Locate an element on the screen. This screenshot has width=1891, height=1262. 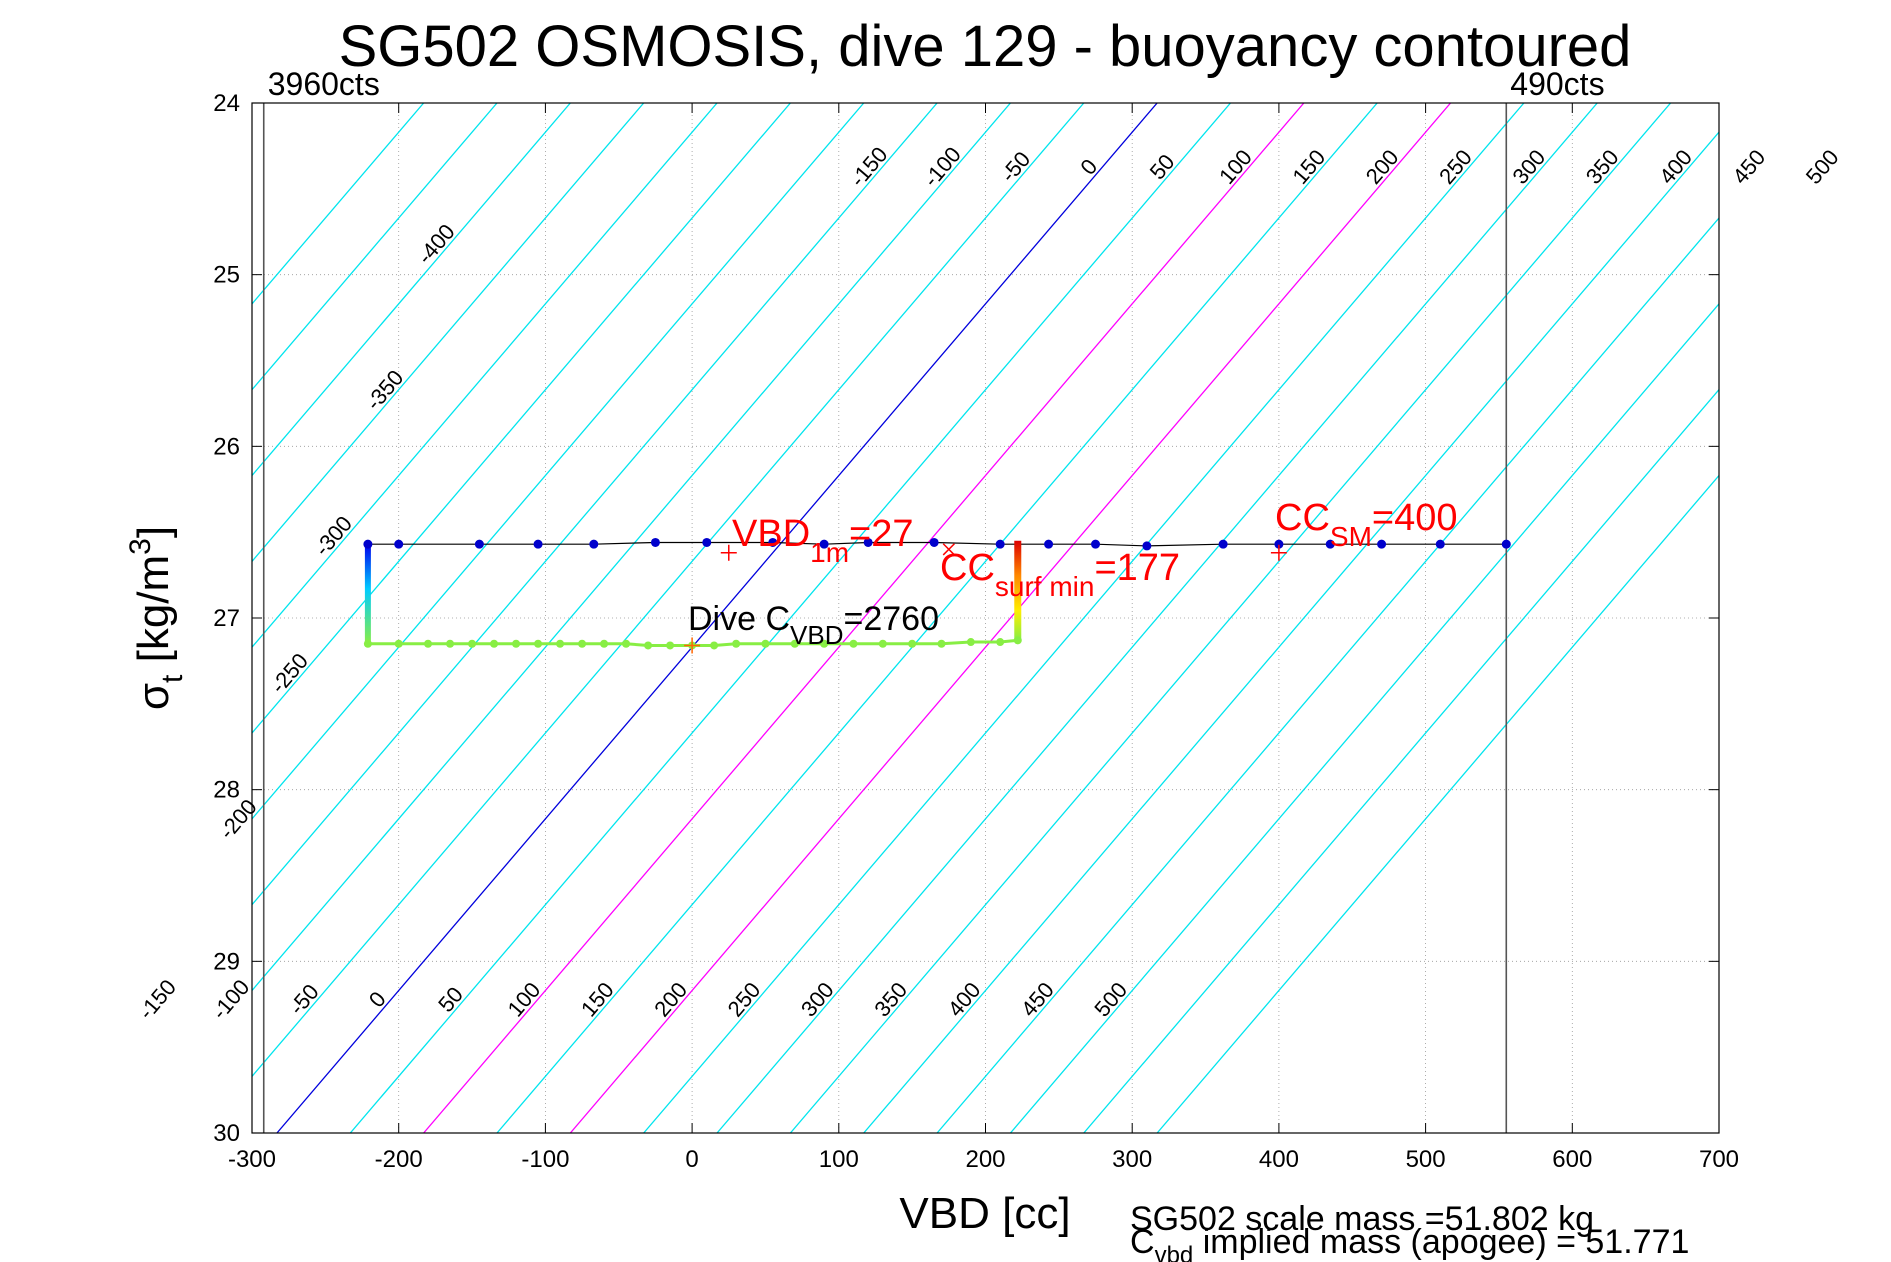
annotation-vbd1m: VBD1m=27 is located at coordinates (823, 540).